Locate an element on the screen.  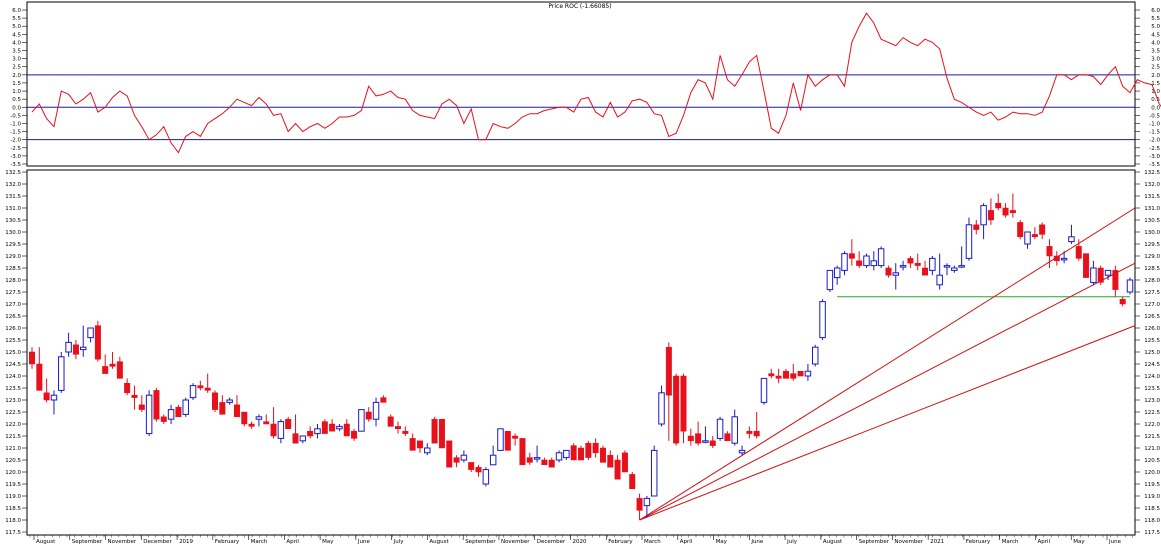
roc-tick-label-right: -3.5 is located at coordinates (1154, 165).